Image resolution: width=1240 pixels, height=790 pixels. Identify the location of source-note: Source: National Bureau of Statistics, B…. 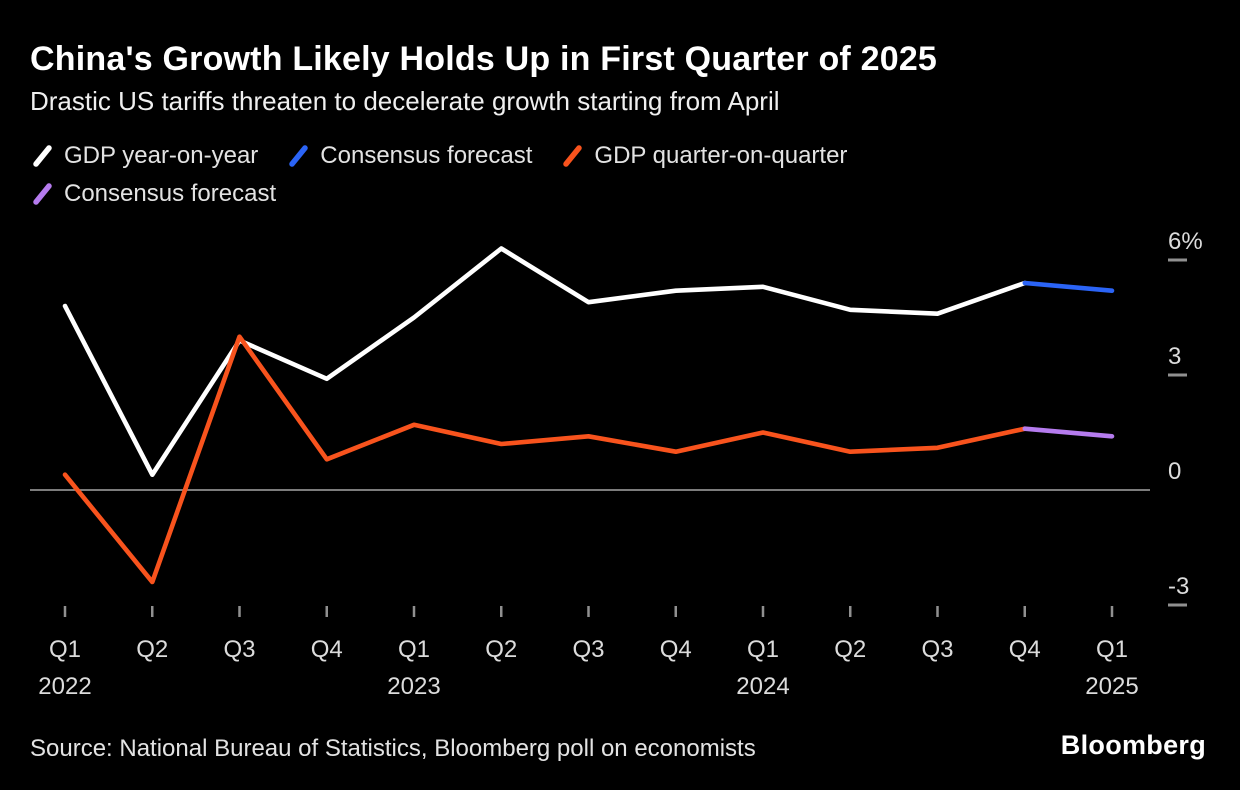
(393, 748).